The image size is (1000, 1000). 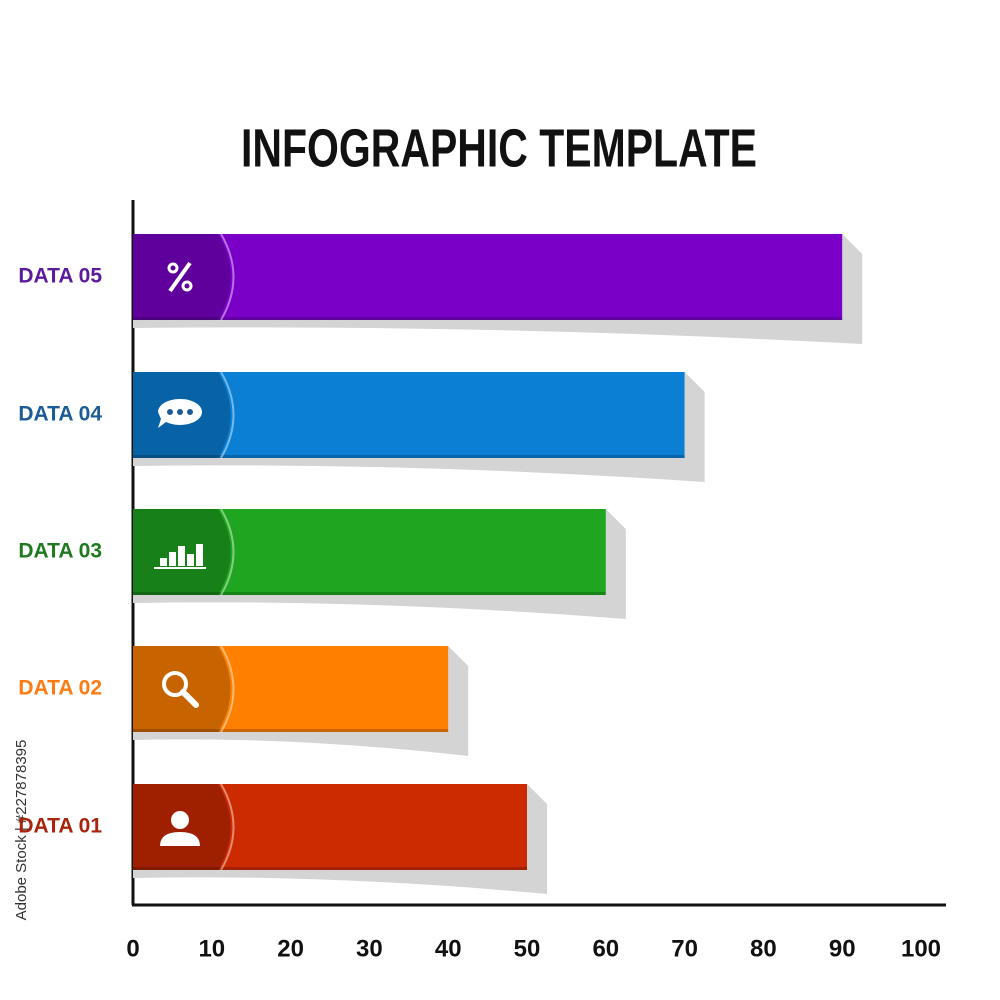 What do you see at coordinates (763, 948) in the screenshot?
I see `x-tick-label: 80` at bounding box center [763, 948].